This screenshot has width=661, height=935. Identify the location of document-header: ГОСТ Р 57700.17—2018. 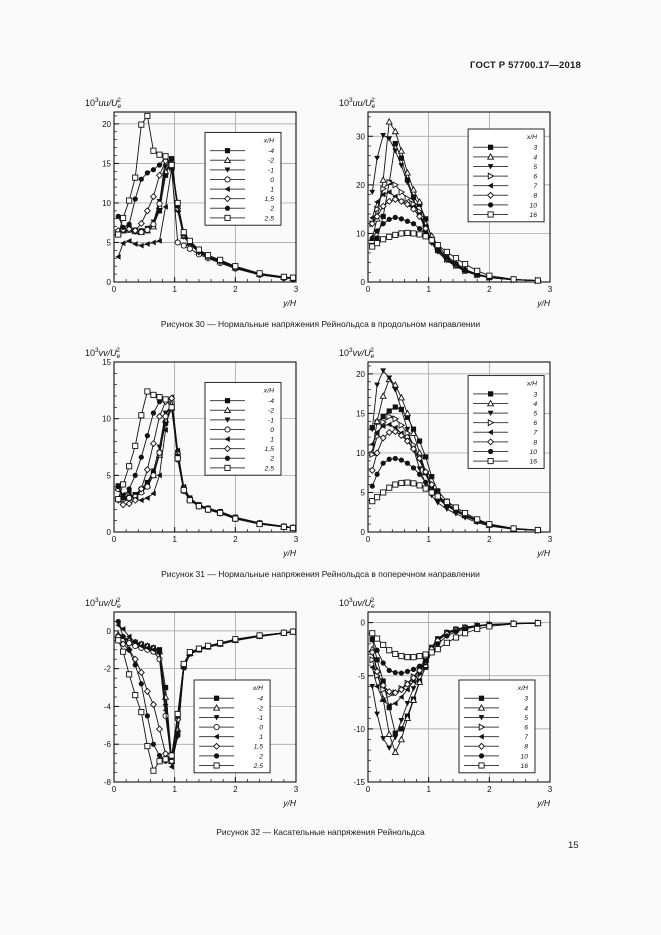
(525, 65).